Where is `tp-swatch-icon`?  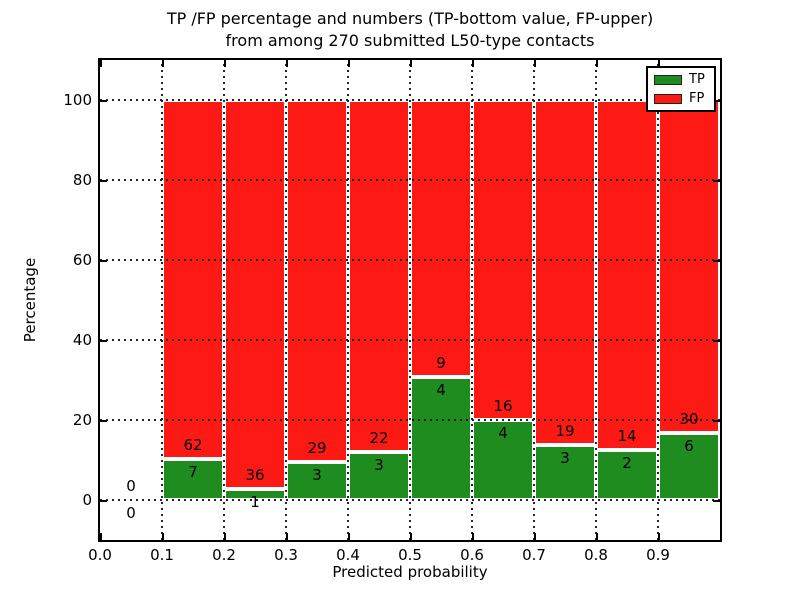 tp-swatch-icon is located at coordinates (668, 79).